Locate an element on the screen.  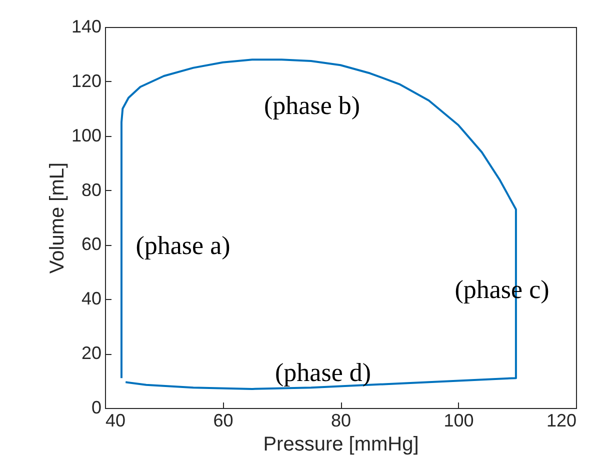
x-tick-label: 60 is located at coordinates (223, 420).